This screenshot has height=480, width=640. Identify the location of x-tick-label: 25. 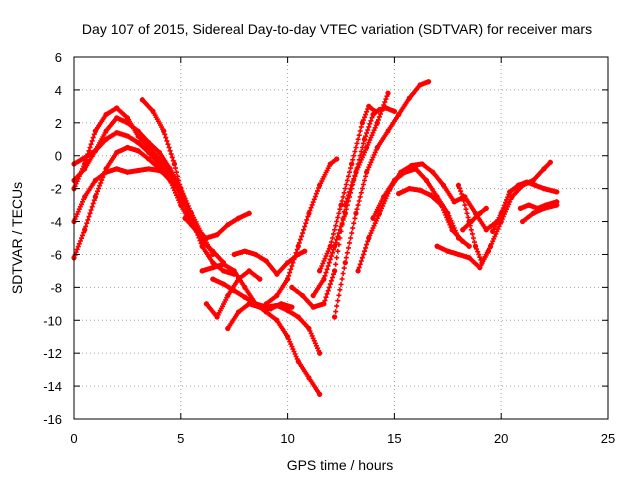
(608, 438).